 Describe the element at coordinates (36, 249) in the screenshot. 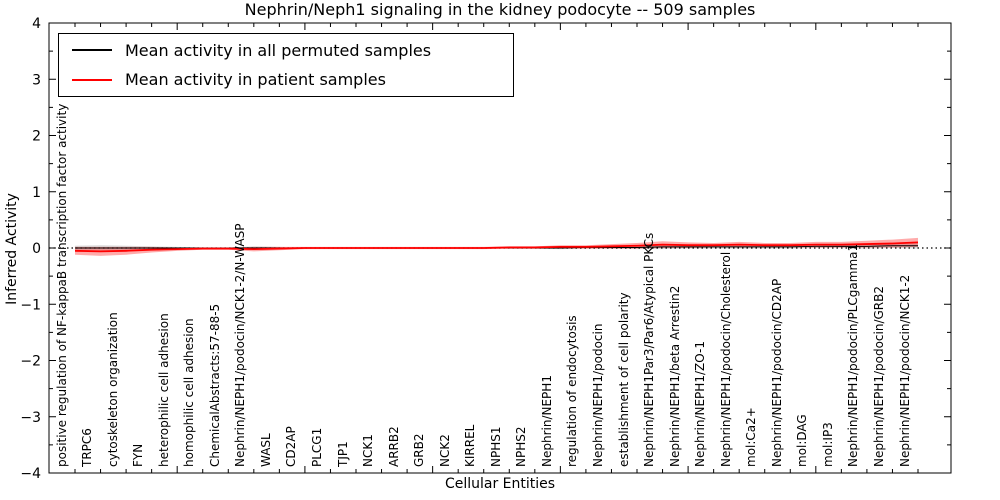

I see `y-tick-label: 0` at that location.